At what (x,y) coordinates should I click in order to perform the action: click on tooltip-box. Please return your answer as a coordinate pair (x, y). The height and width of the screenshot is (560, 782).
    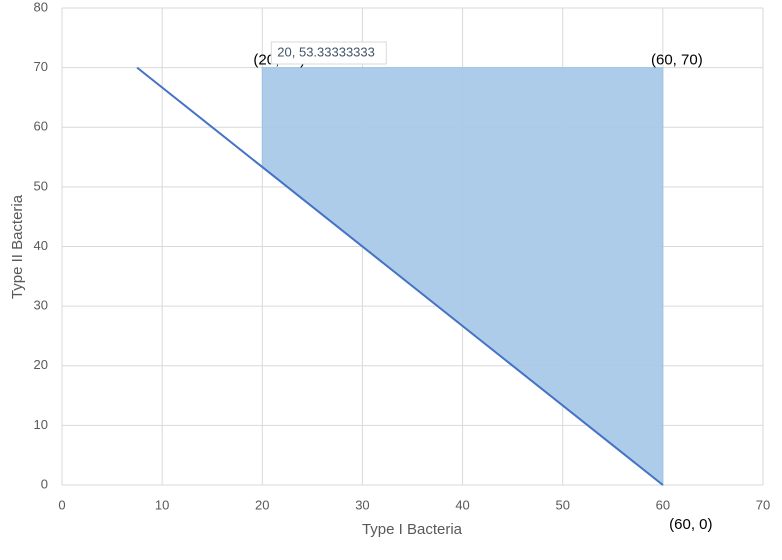
    Looking at the image, I should click on (328, 53).